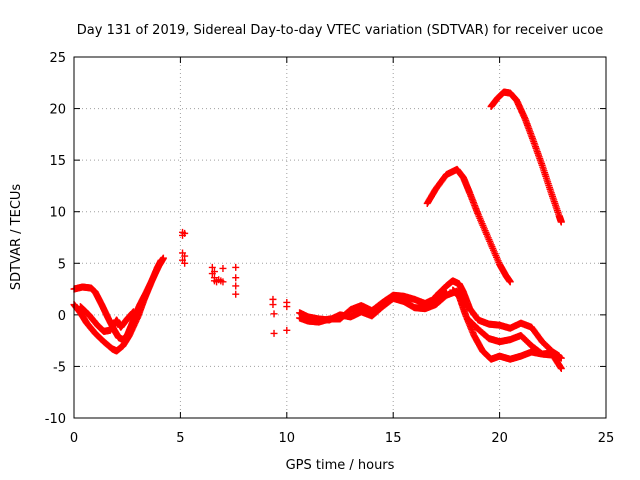  What do you see at coordinates (62, 264) in the screenshot?
I see `y-tick-label: 5` at bounding box center [62, 264].